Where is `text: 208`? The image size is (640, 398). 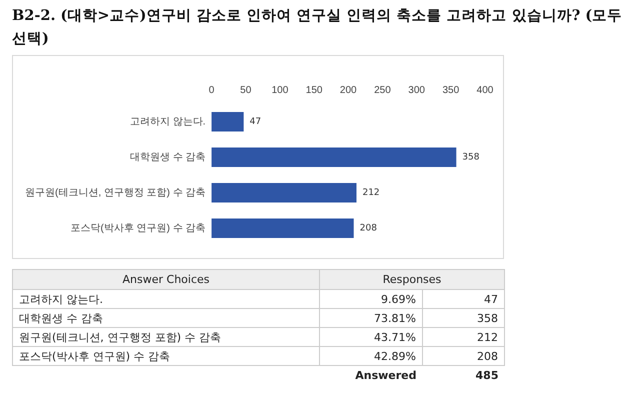
text: 208 is located at coordinates (463, 356).